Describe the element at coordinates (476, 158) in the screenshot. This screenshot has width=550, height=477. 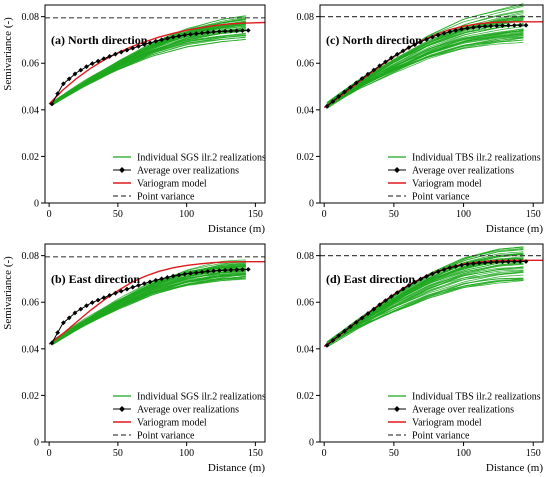
I see `legend-label: Individual TBS ilr.2 realizations` at that location.